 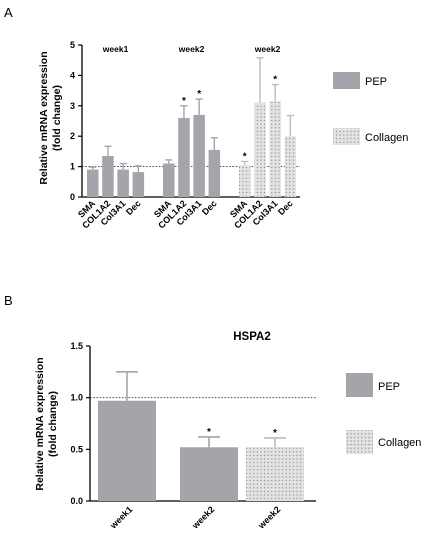 I want to click on panel-b-y-tick-label: 0.5, so click(x=76, y=449).